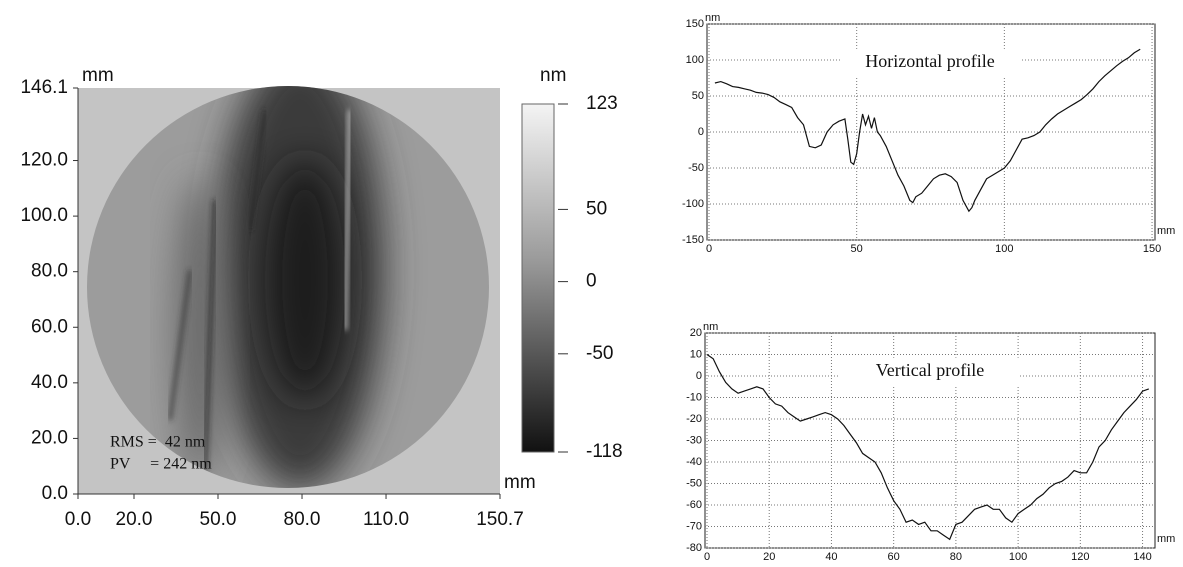  Describe the element at coordinates (694, 505) in the screenshot. I see `y-tick-label: -60` at that location.